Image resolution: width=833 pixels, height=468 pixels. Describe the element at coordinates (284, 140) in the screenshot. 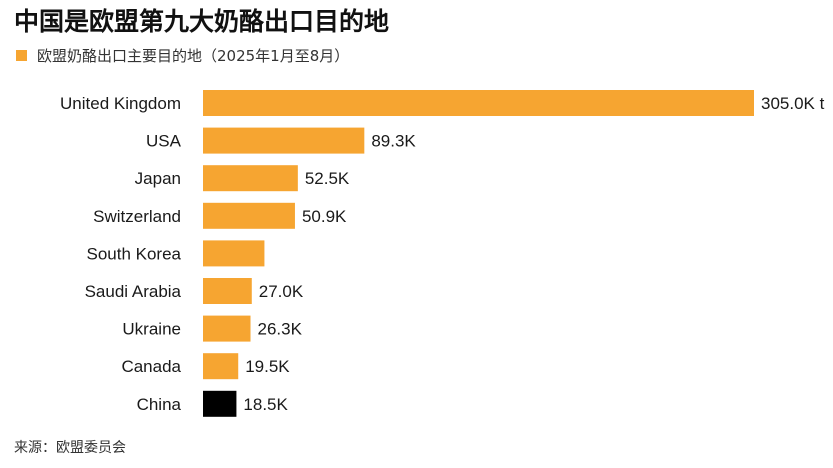

I see `bar-usa` at that location.